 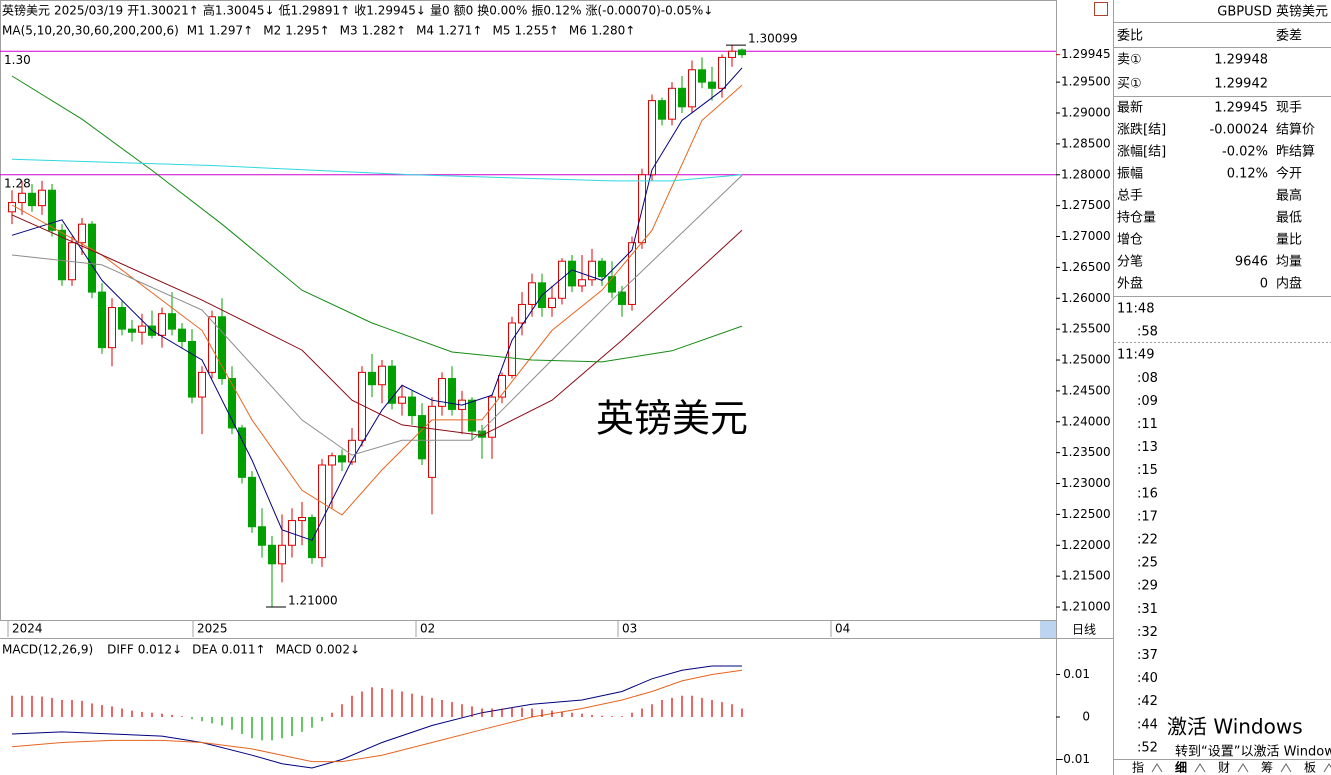 I want to click on row-right-label: 最高, so click(x=1289, y=196).